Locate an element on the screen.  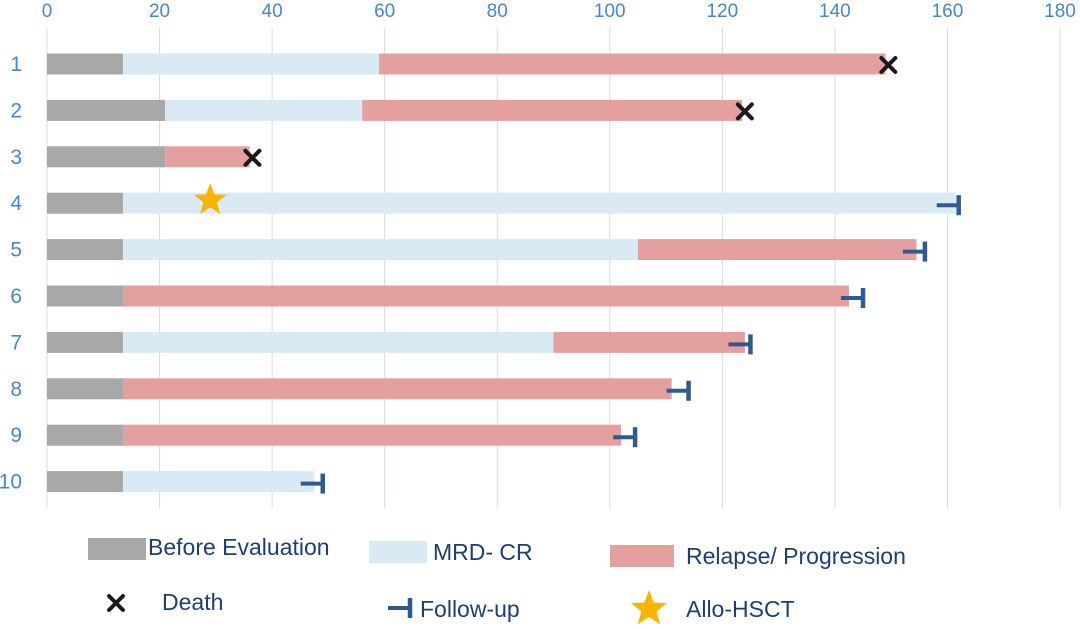
y-tick-label-1: 1 is located at coordinates (16, 64).